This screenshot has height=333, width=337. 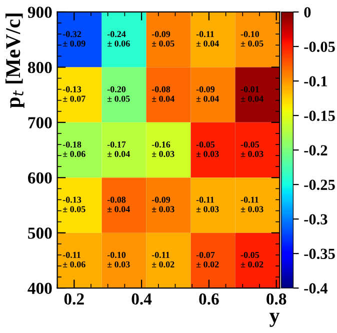 I want to click on data-label: -0.09 ± 0.03, so click(x=163, y=204).